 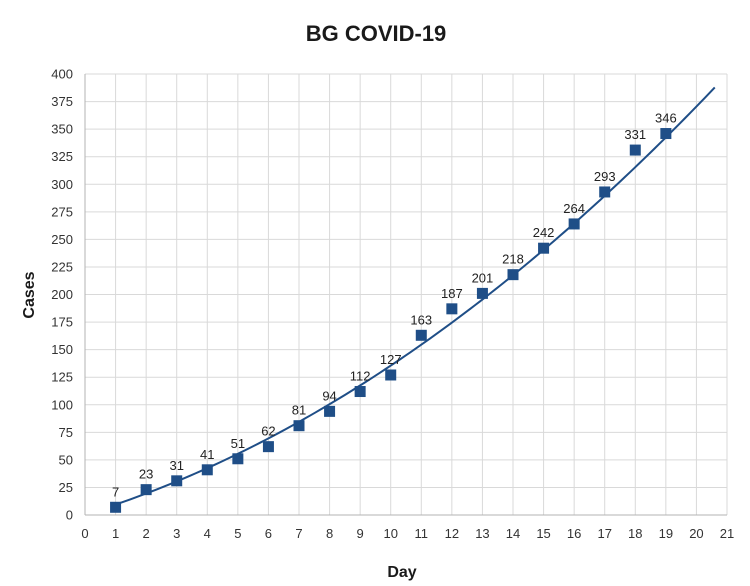 I want to click on y-tick-label: 200, so click(x=62, y=294).